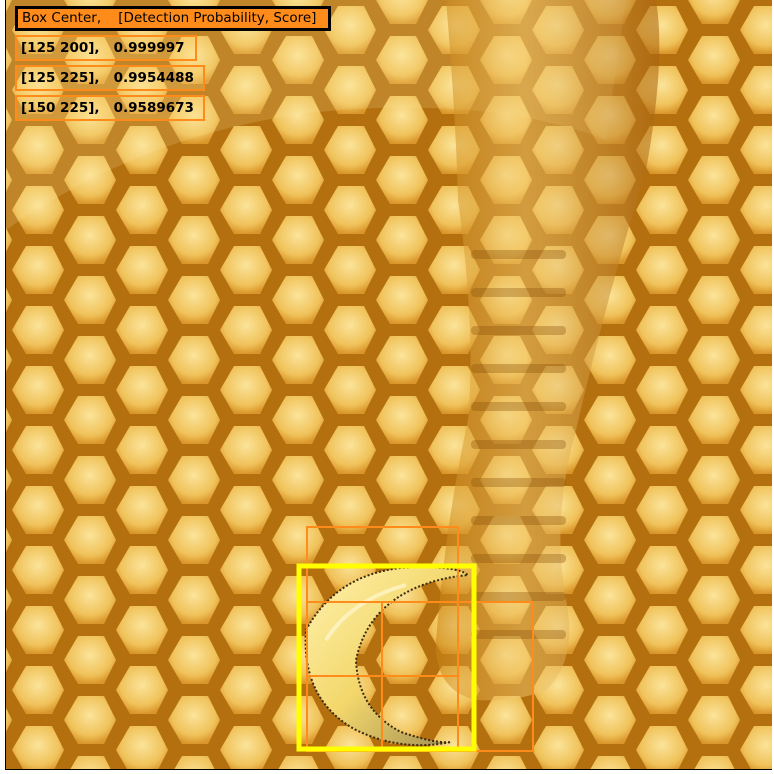  I want to click on box-center: [125 225],, so click(60, 78).